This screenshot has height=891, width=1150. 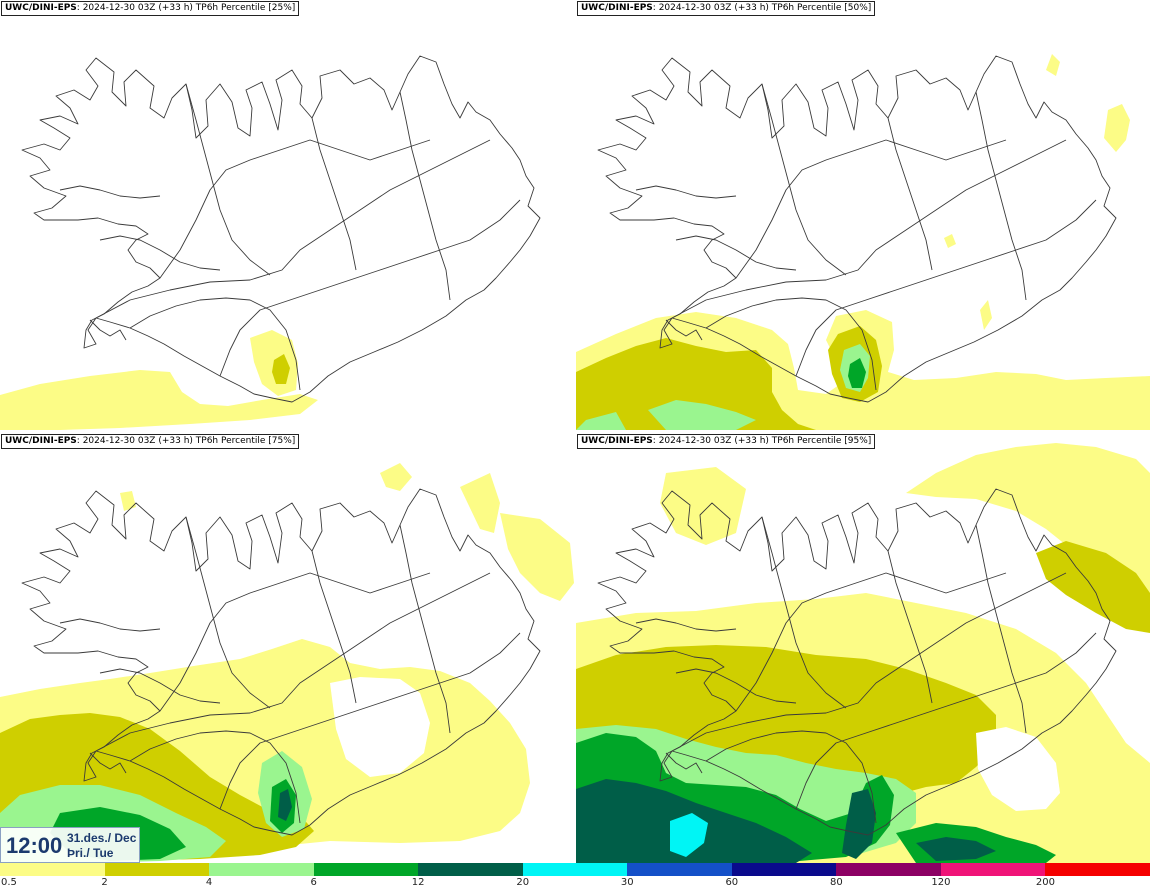 What do you see at coordinates (627, 882) in the screenshot?
I see `legend-tick-label: 30` at bounding box center [627, 882].